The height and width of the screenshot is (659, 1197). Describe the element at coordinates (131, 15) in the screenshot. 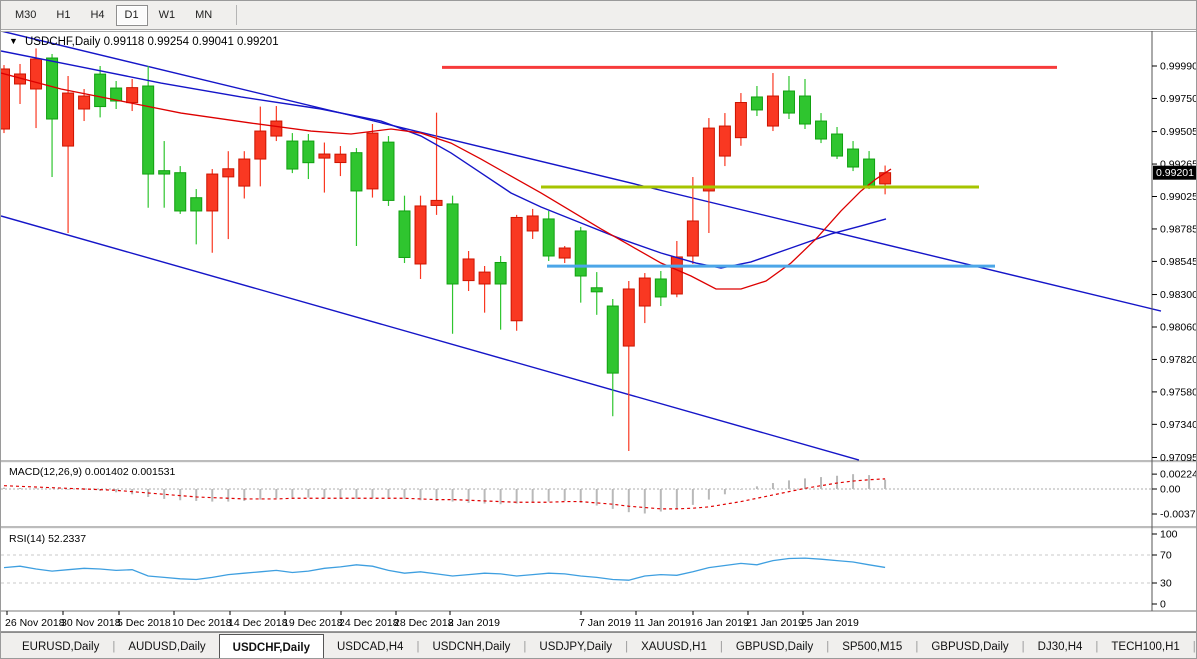

I see `timeframe-button-d1: D1` at that location.